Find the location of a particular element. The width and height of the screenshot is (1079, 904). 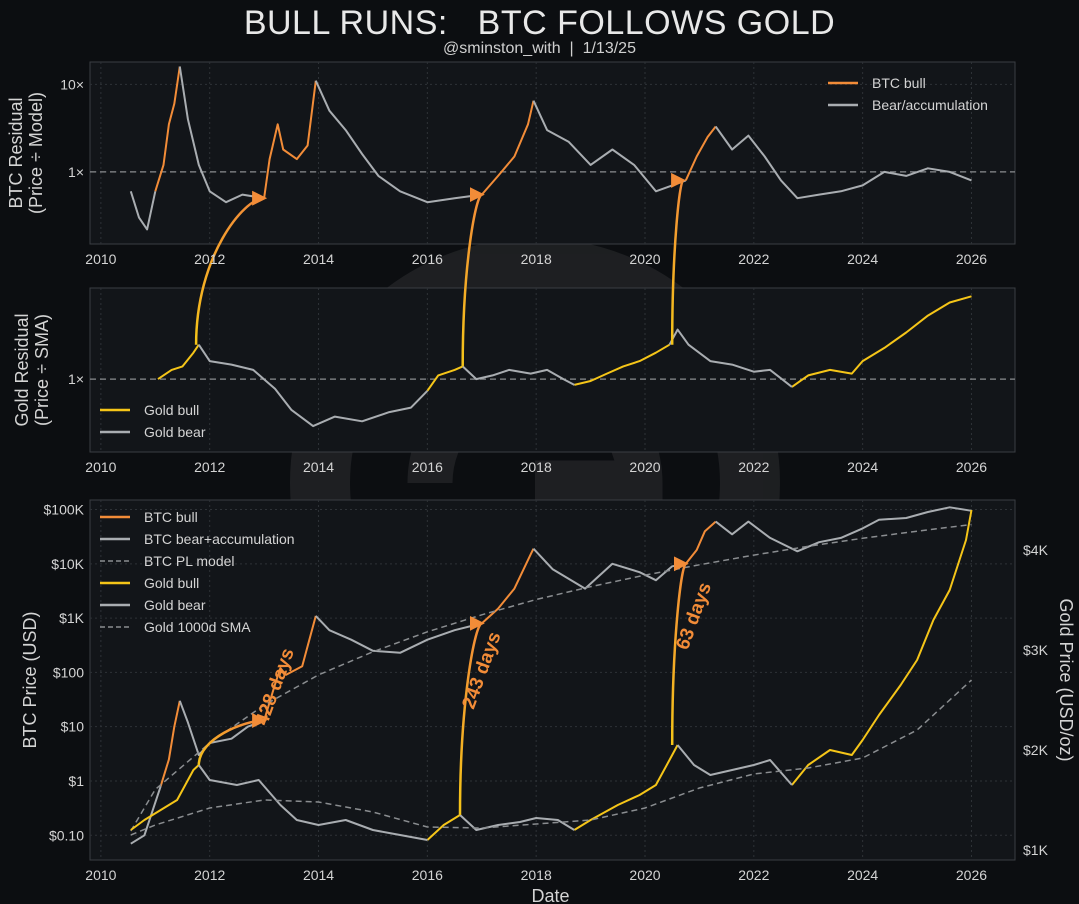

y-axis-label: BTC Price (USD) is located at coordinates (30, 679).